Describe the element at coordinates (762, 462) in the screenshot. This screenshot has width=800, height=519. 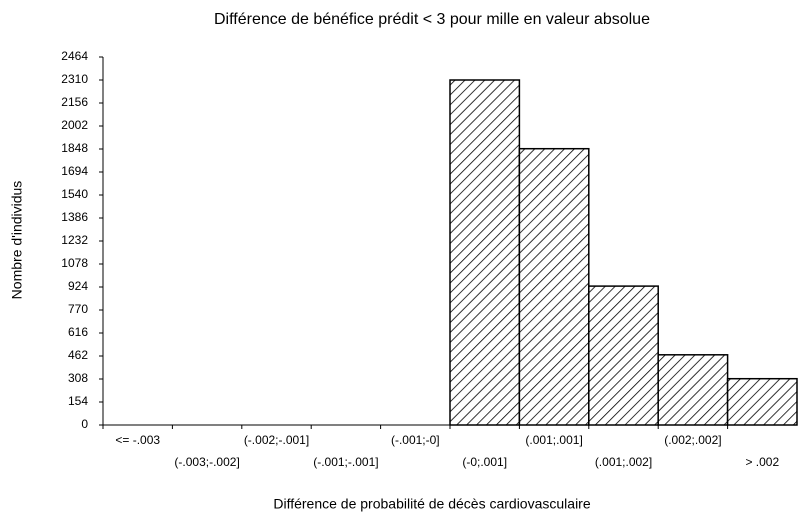
I see `x-tick-label: > .002` at that location.